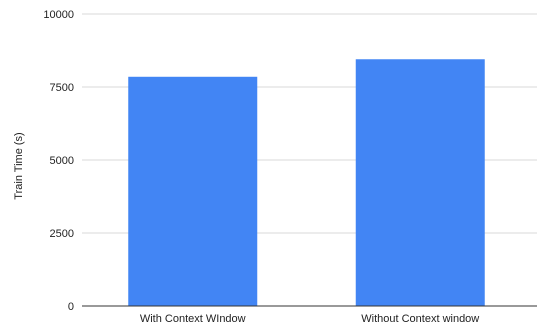 Image resolution: width=537 pixels, height=331 pixels. I want to click on y-tick-label: 10000, so click(58, 15).